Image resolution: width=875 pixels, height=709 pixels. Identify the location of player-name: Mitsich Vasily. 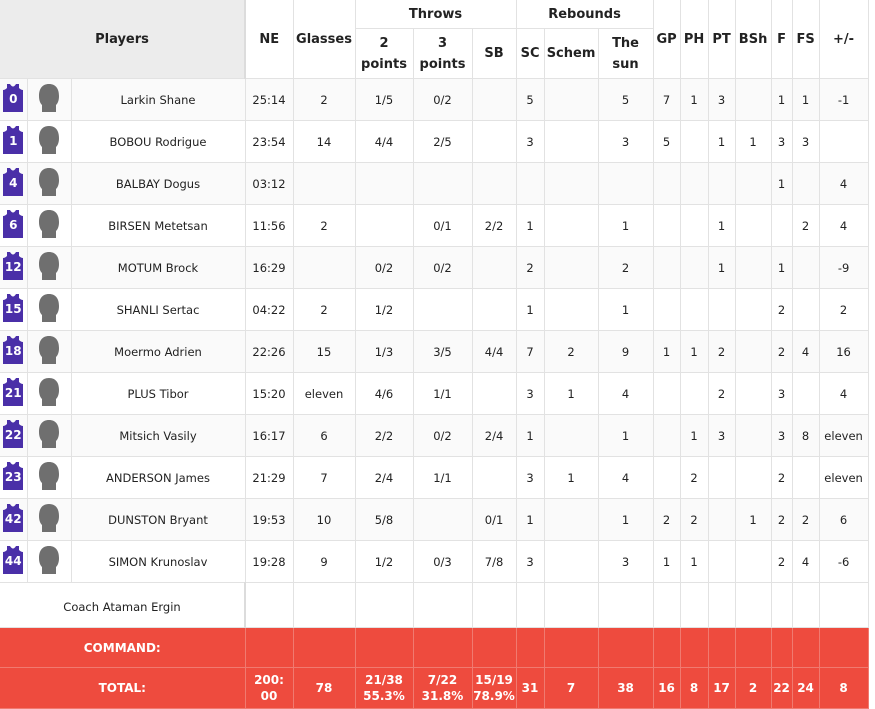
(158, 435).